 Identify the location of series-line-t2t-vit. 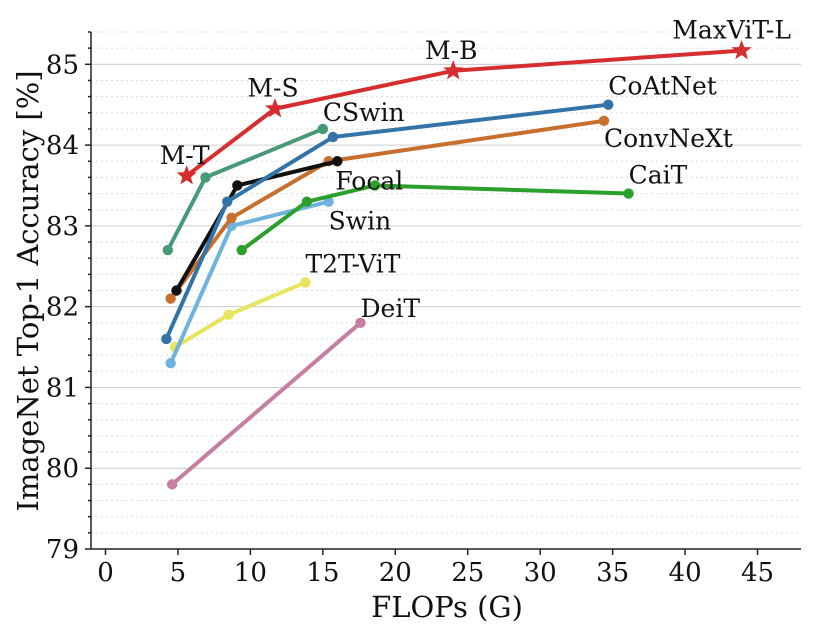
(240, 315).